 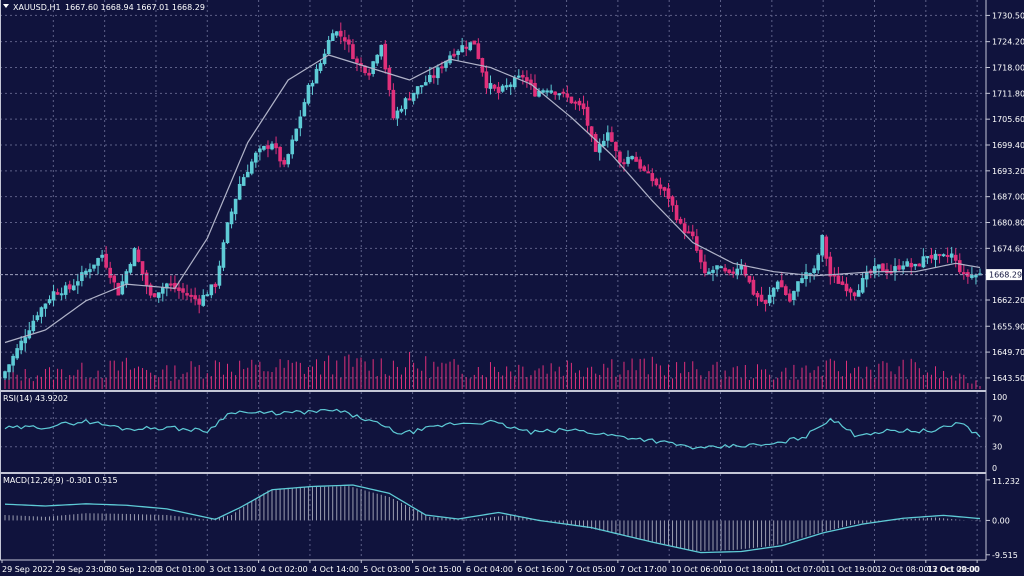 What do you see at coordinates (1008, 197) in the screenshot?
I see `price-tick-label: 1687.00` at bounding box center [1008, 197].